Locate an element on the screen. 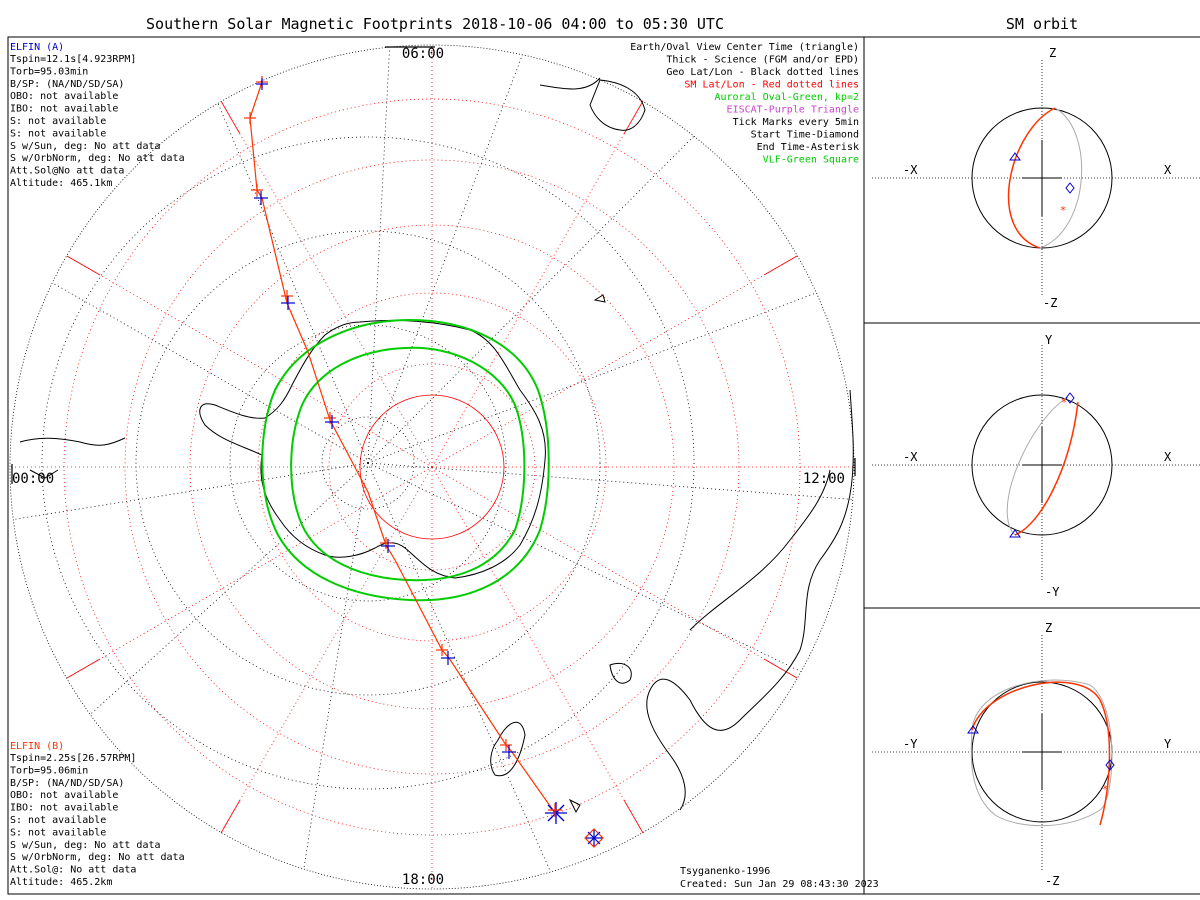  view-center-diamond is located at coordinates (594, 838).